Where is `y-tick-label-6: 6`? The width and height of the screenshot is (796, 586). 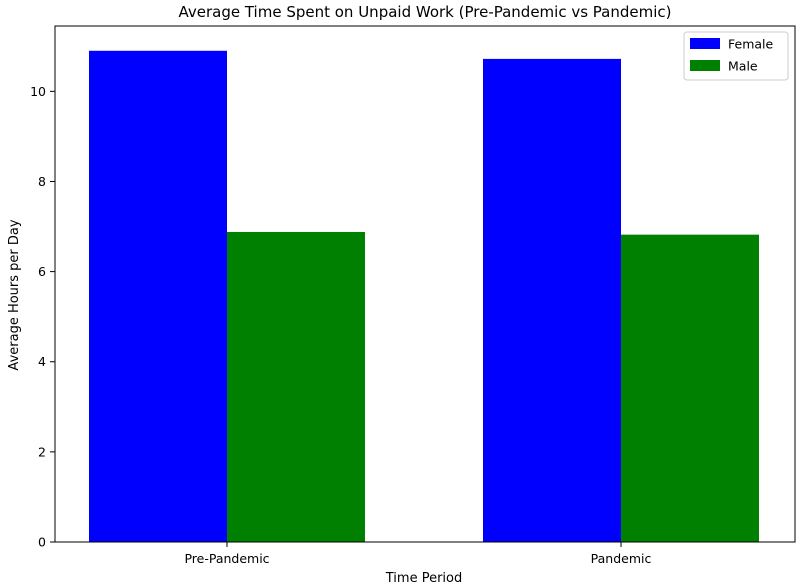
y-tick-label-6: 6 is located at coordinates (42, 271).